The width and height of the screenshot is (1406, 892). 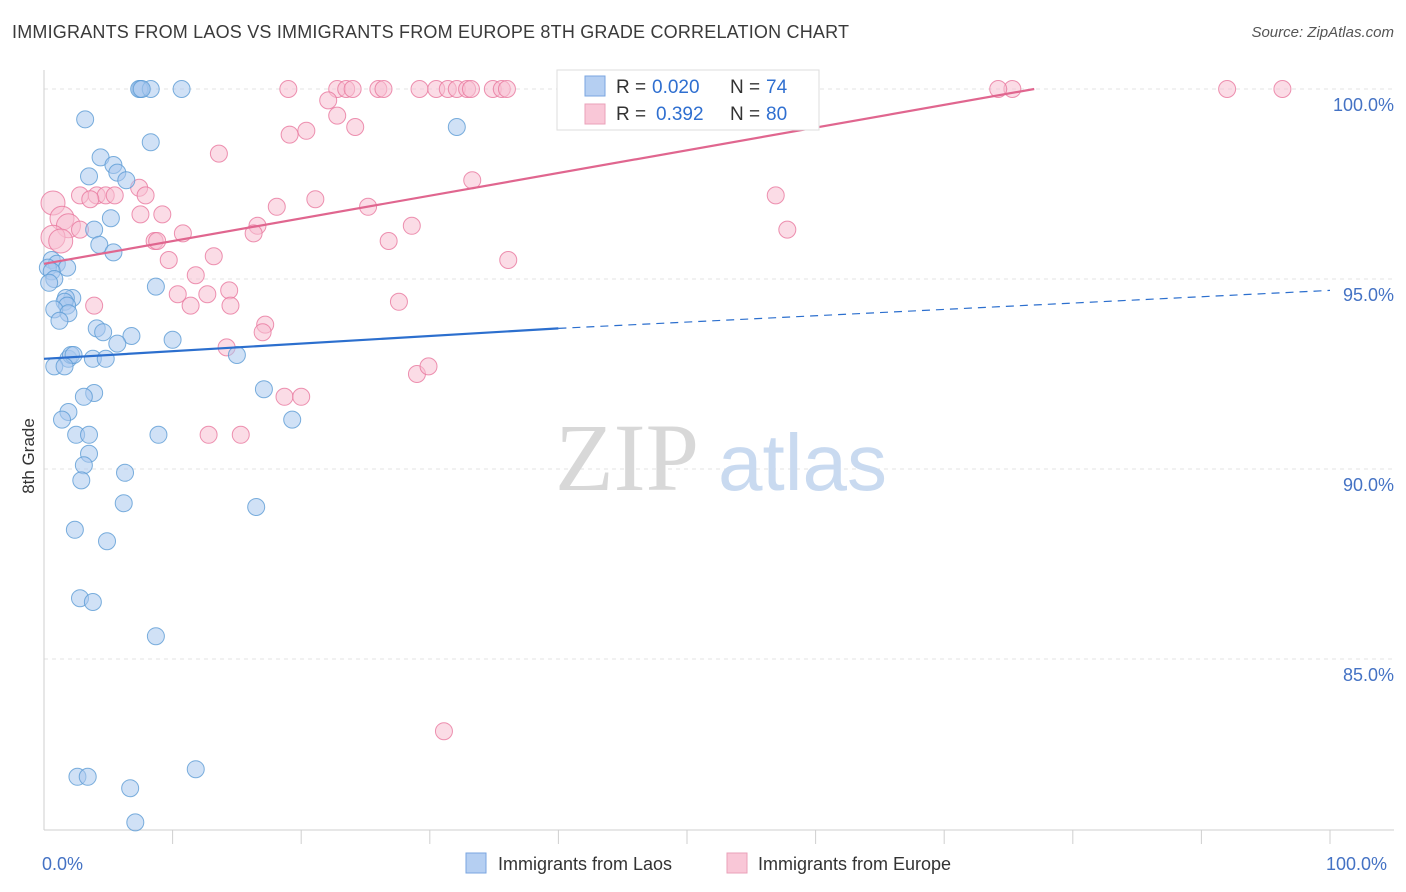 What do you see at coordinates (676, 87) in the screenshot?
I see `legend-r-value-laos: 0.020` at bounding box center [676, 87].